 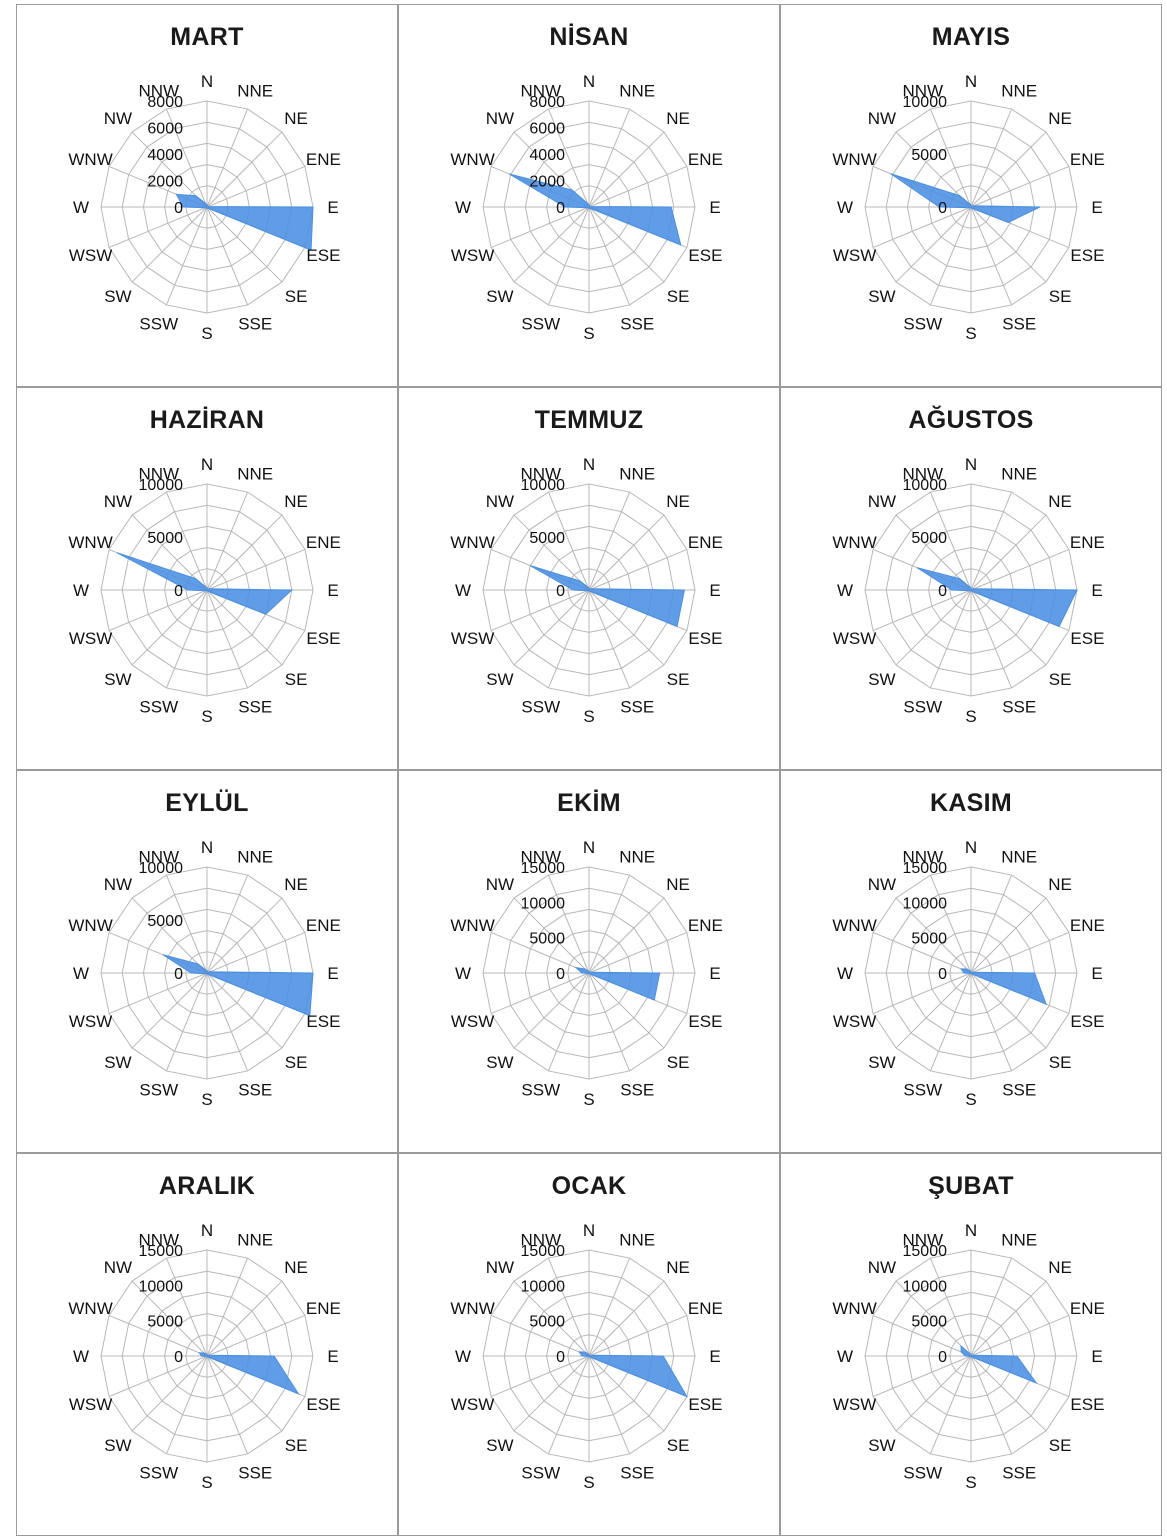 What do you see at coordinates (207, 1186) in the screenshot?
I see `chart-title: ARALIK` at bounding box center [207, 1186].